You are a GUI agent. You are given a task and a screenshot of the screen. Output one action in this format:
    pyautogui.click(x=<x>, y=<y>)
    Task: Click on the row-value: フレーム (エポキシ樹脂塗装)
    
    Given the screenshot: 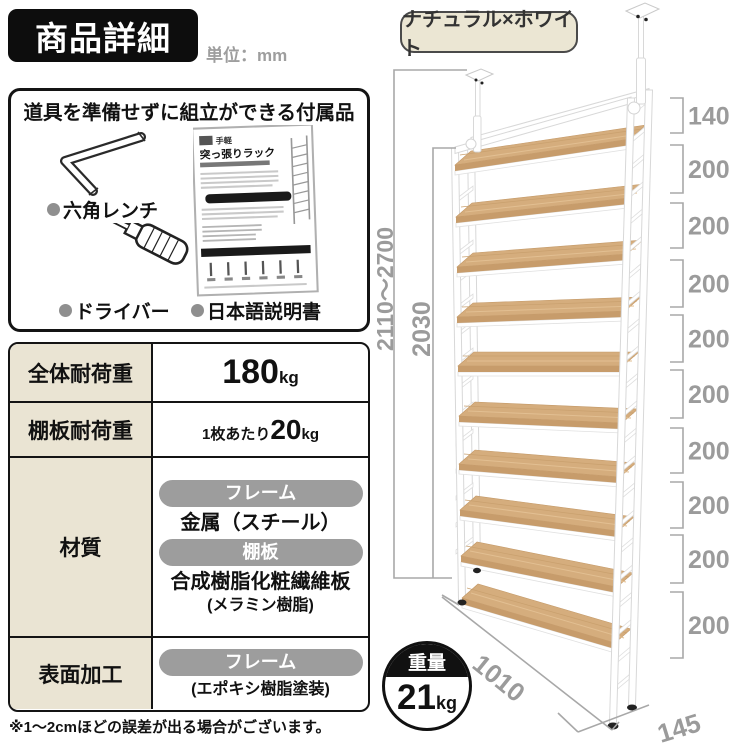 What is the action you would take?
    pyautogui.click(x=260, y=673)
    